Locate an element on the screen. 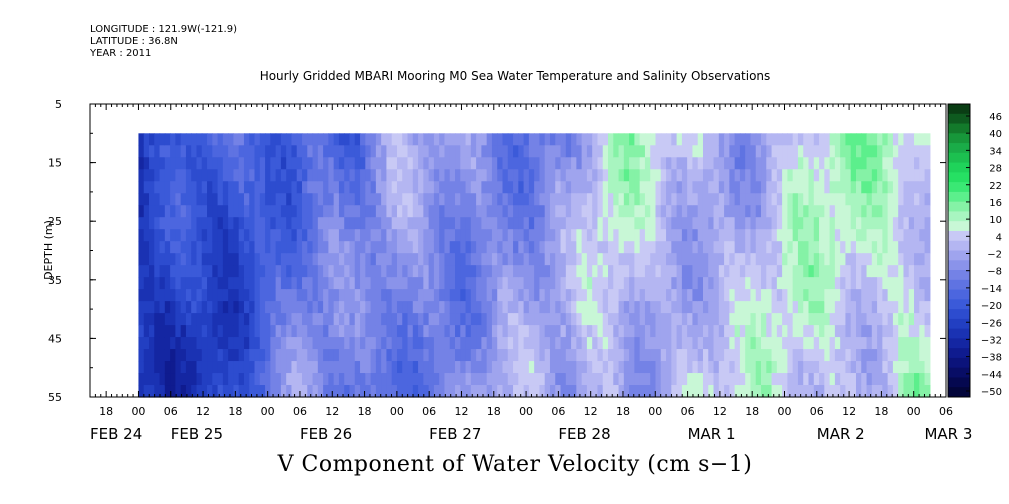  year-label: YEAR : 2011 is located at coordinates (121, 53).